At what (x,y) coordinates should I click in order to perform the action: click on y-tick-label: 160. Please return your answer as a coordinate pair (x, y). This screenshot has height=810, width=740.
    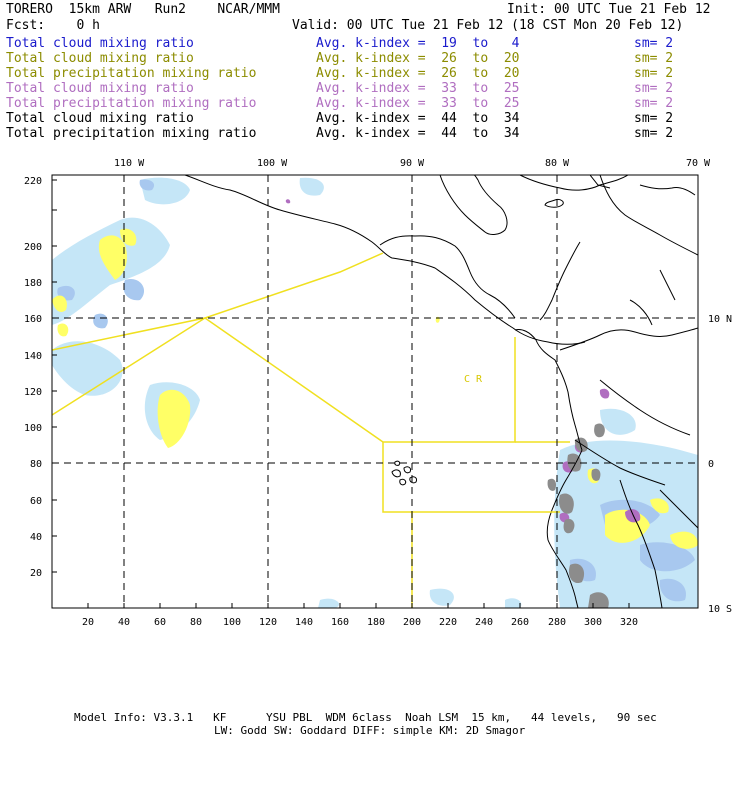
    Looking at the image, I should click on (33, 319).